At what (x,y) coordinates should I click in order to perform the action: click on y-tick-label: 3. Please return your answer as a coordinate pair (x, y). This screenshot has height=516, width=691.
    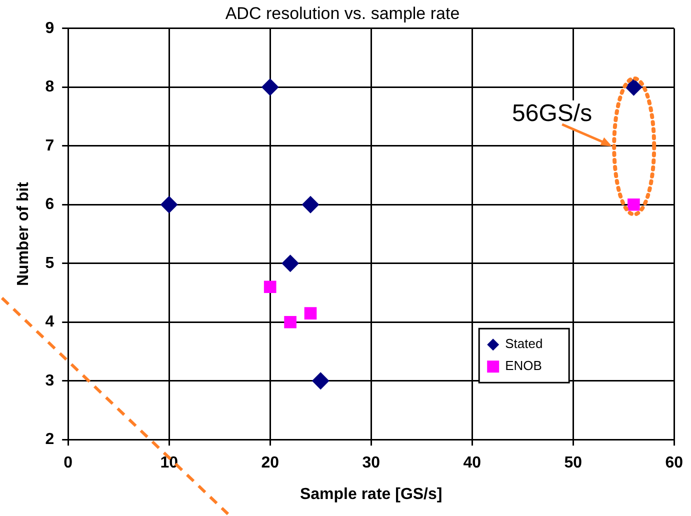
    Looking at the image, I should click on (49, 381).